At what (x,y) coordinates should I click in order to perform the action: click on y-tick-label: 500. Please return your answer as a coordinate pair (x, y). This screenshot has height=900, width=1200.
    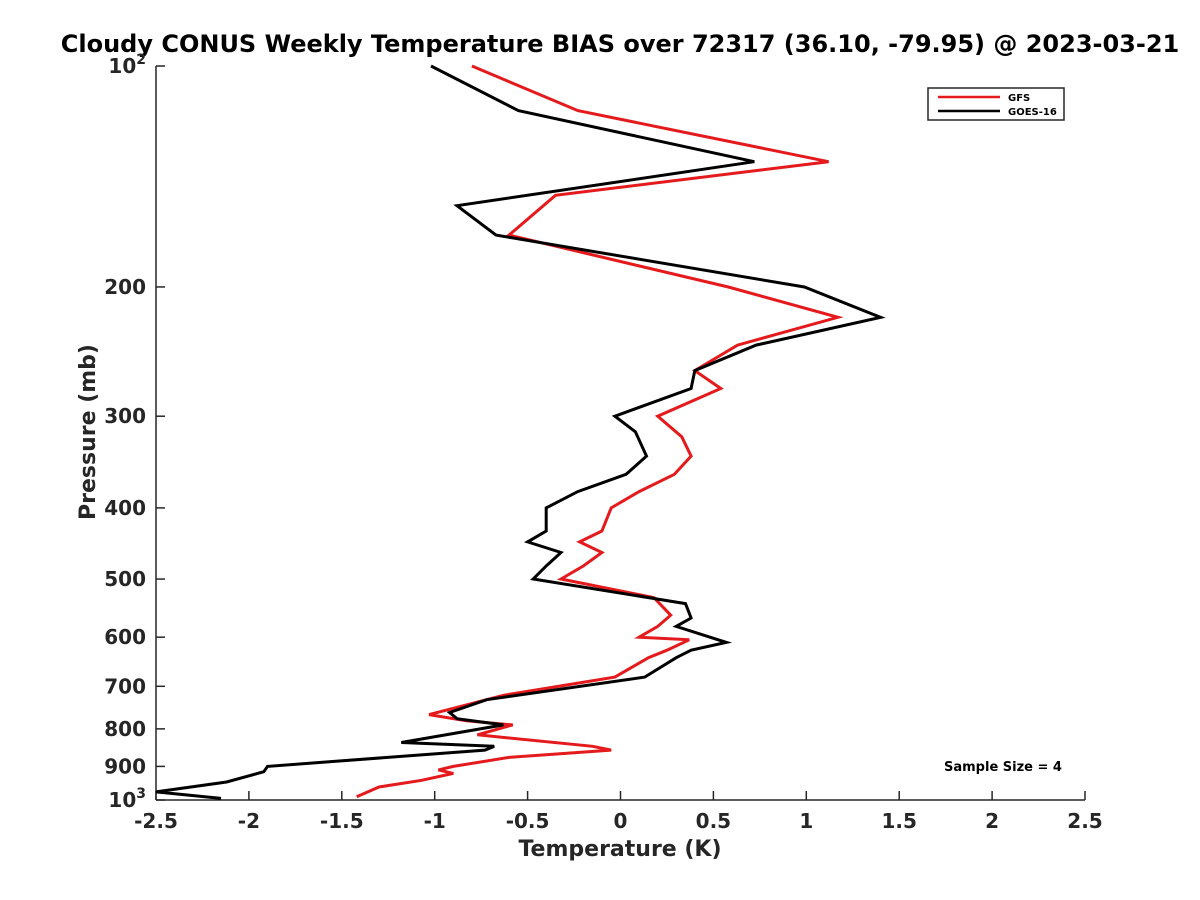
    Looking at the image, I should click on (125, 579).